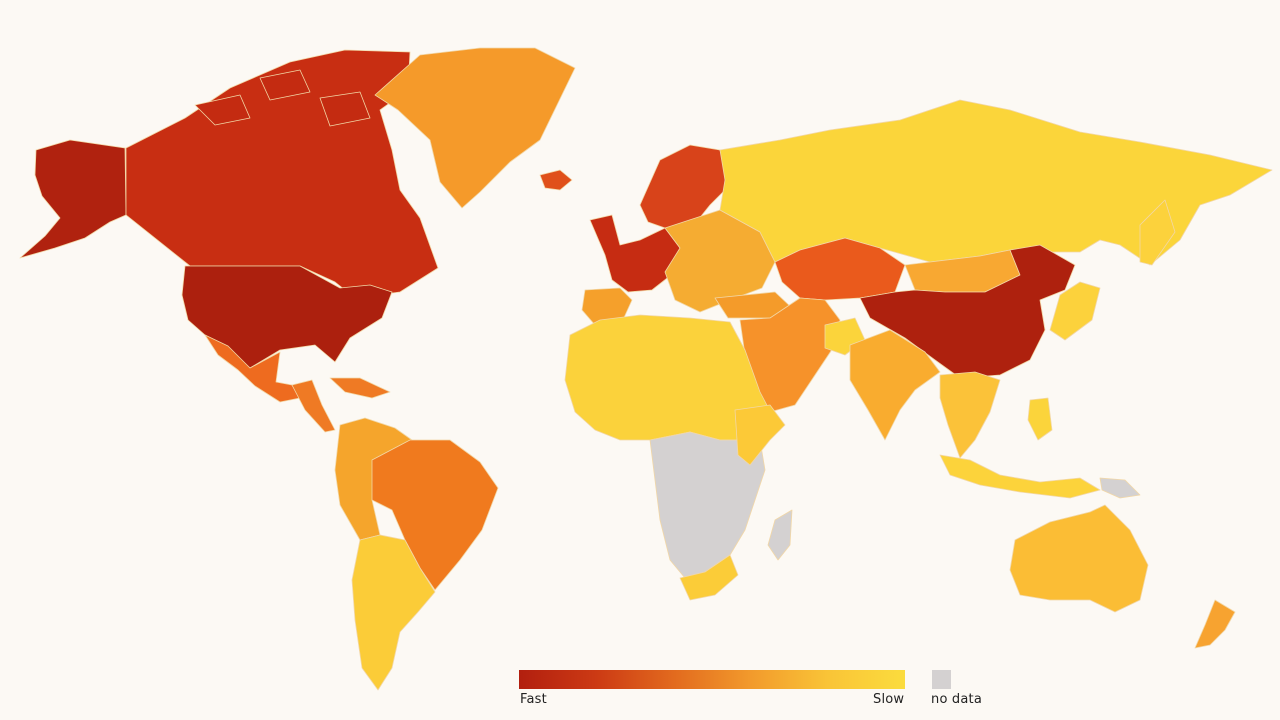  Describe the element at coordinates (996, 182) in the screenshot. I see `region-russia` at that location.